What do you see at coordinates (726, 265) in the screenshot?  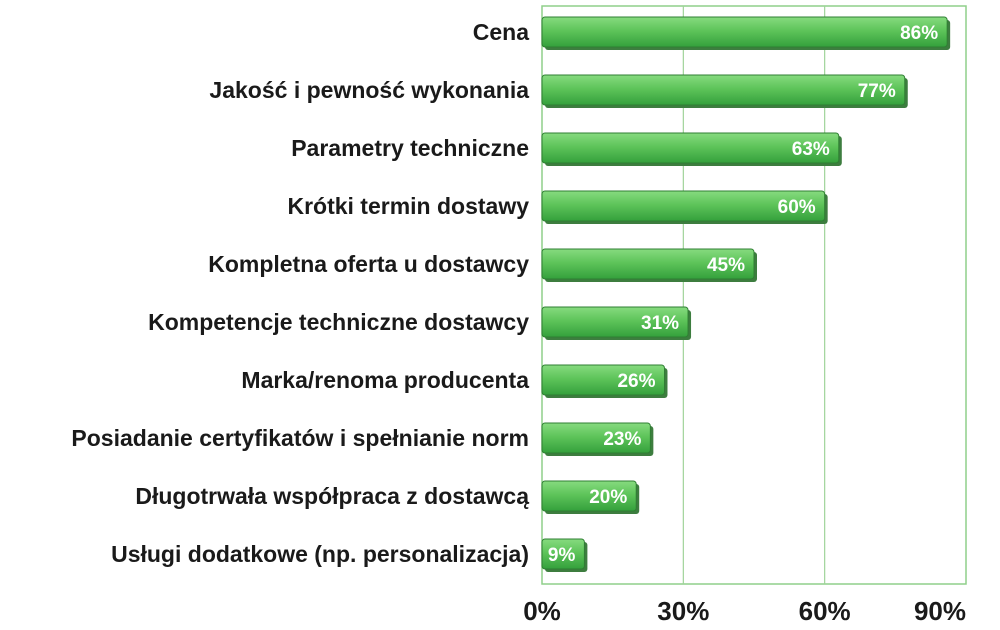 I see `value-label: 45%` at bounding box center [726, 265].